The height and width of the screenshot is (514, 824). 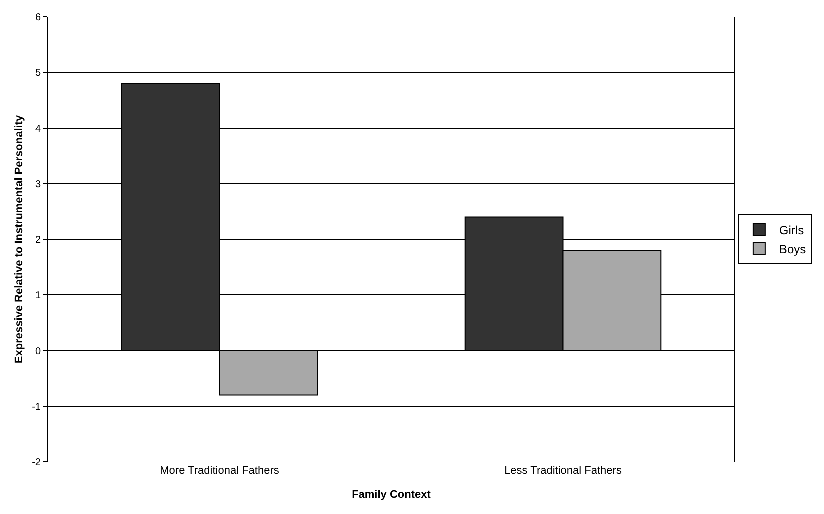 What do you see at coordinates (38, 129) in the screenshot?
I see `y-tick-label: 4` at bounding box center [38, 129].